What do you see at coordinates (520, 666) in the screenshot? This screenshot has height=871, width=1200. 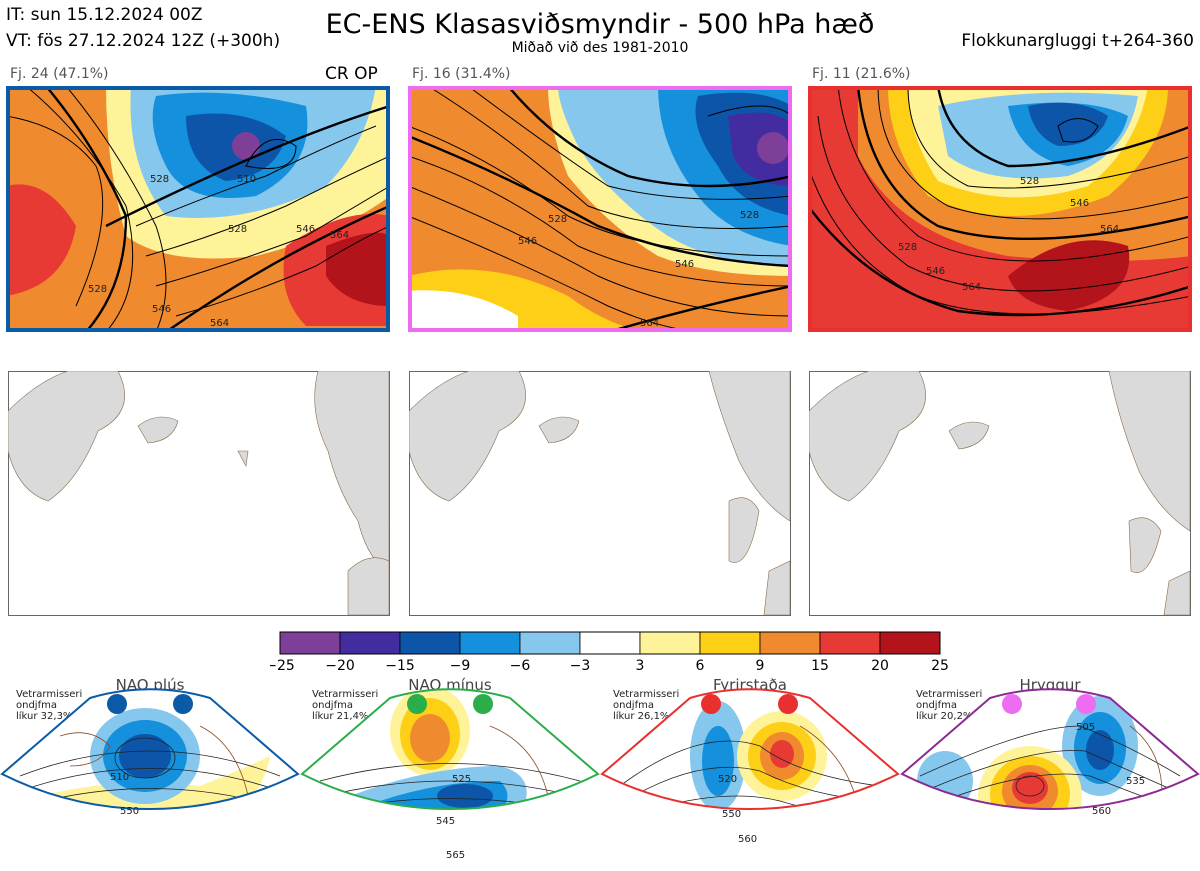 I see `colorbar-tick-label: −6` at bounding box center [520, 666].